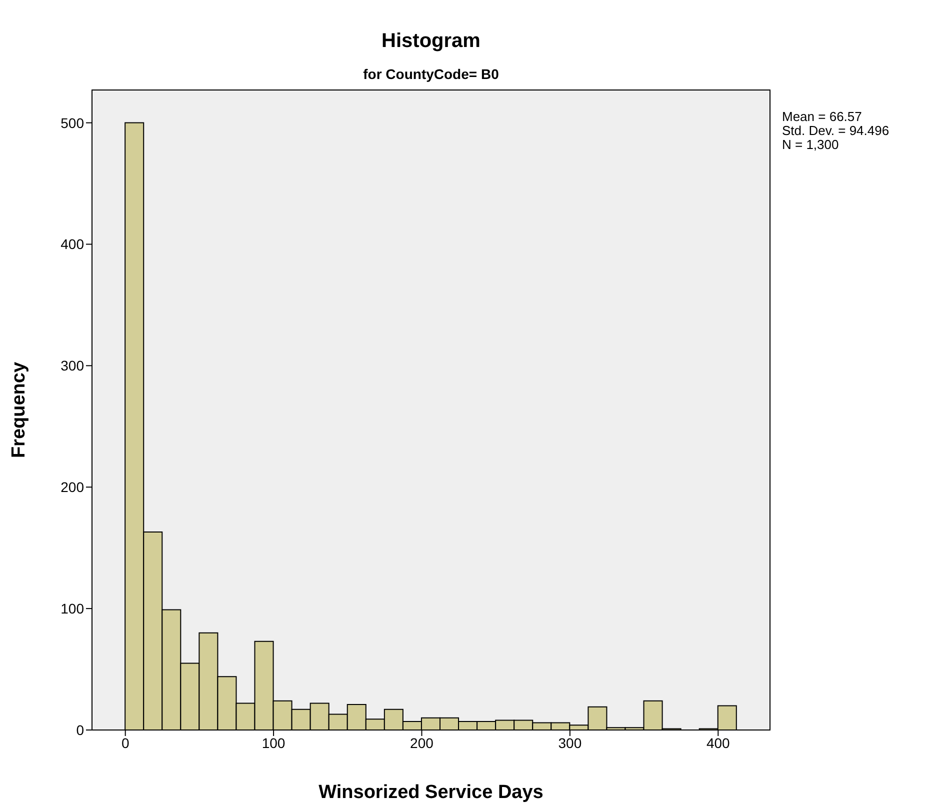 This screenshot has width=938, height=807. What do you see at coordinates (431, 41) in the screenshot?
I see `chart-title: Histogram` at bounding box center [431, 41].